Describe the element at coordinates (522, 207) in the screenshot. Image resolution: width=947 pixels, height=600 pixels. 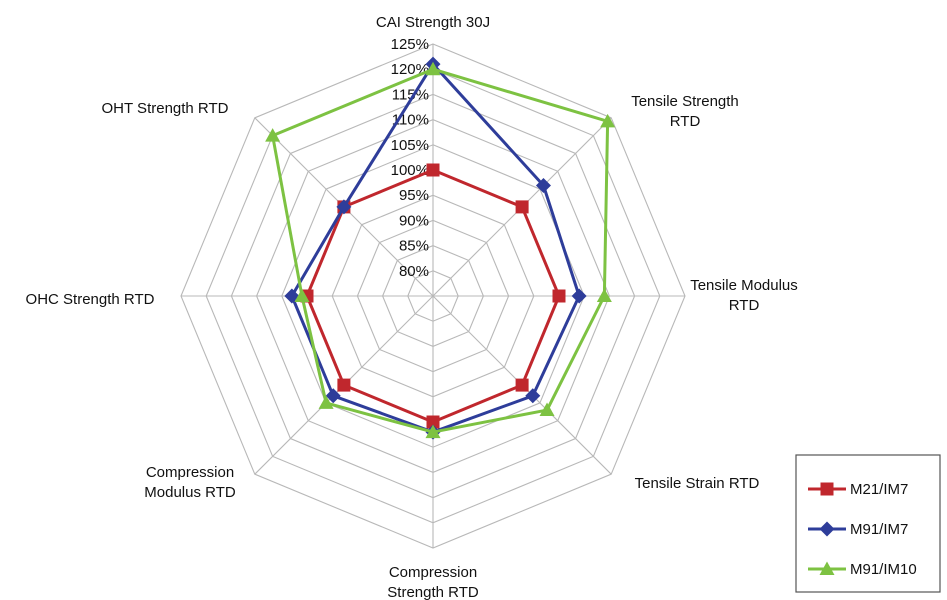
I see `data-point-m21-im7-tensile-strength-rtd` at that location.